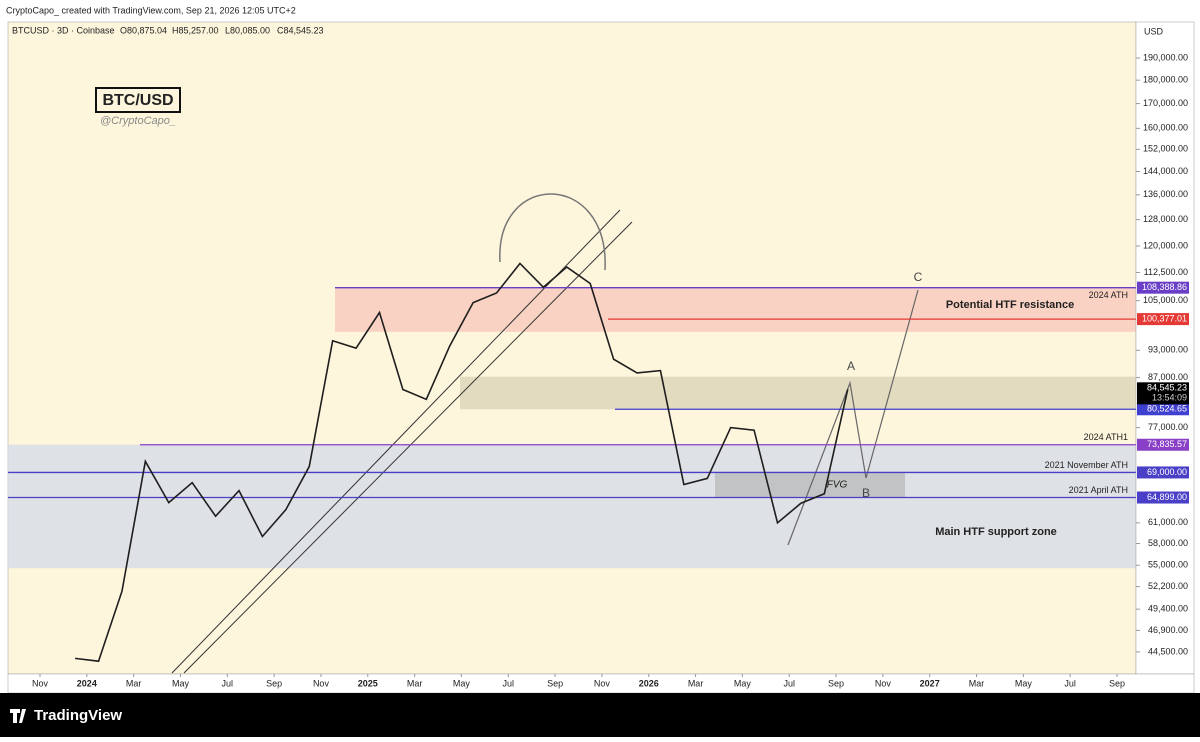 The height and width of the screenshot is (742, 1200). I want to click on wave-label: A, so click(851, 366).